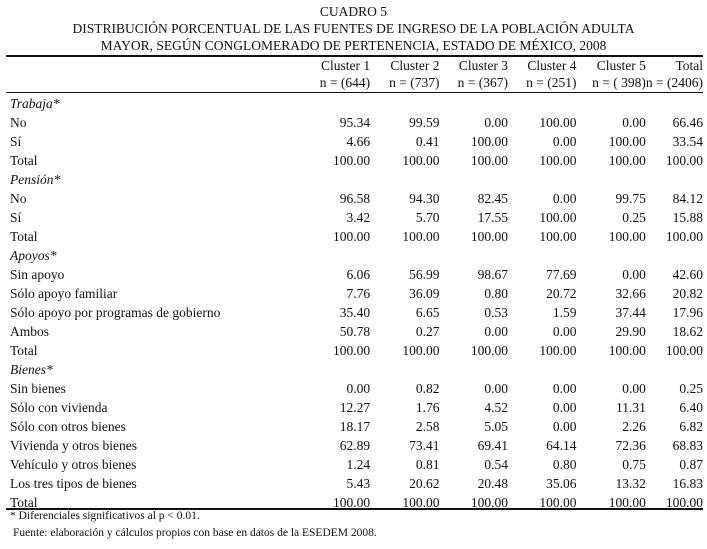 This screenshot has height=549, width=707. Describe the element at coordinates (358, 274) in the screenshot. I see `value-cell: 6.06` at that location.